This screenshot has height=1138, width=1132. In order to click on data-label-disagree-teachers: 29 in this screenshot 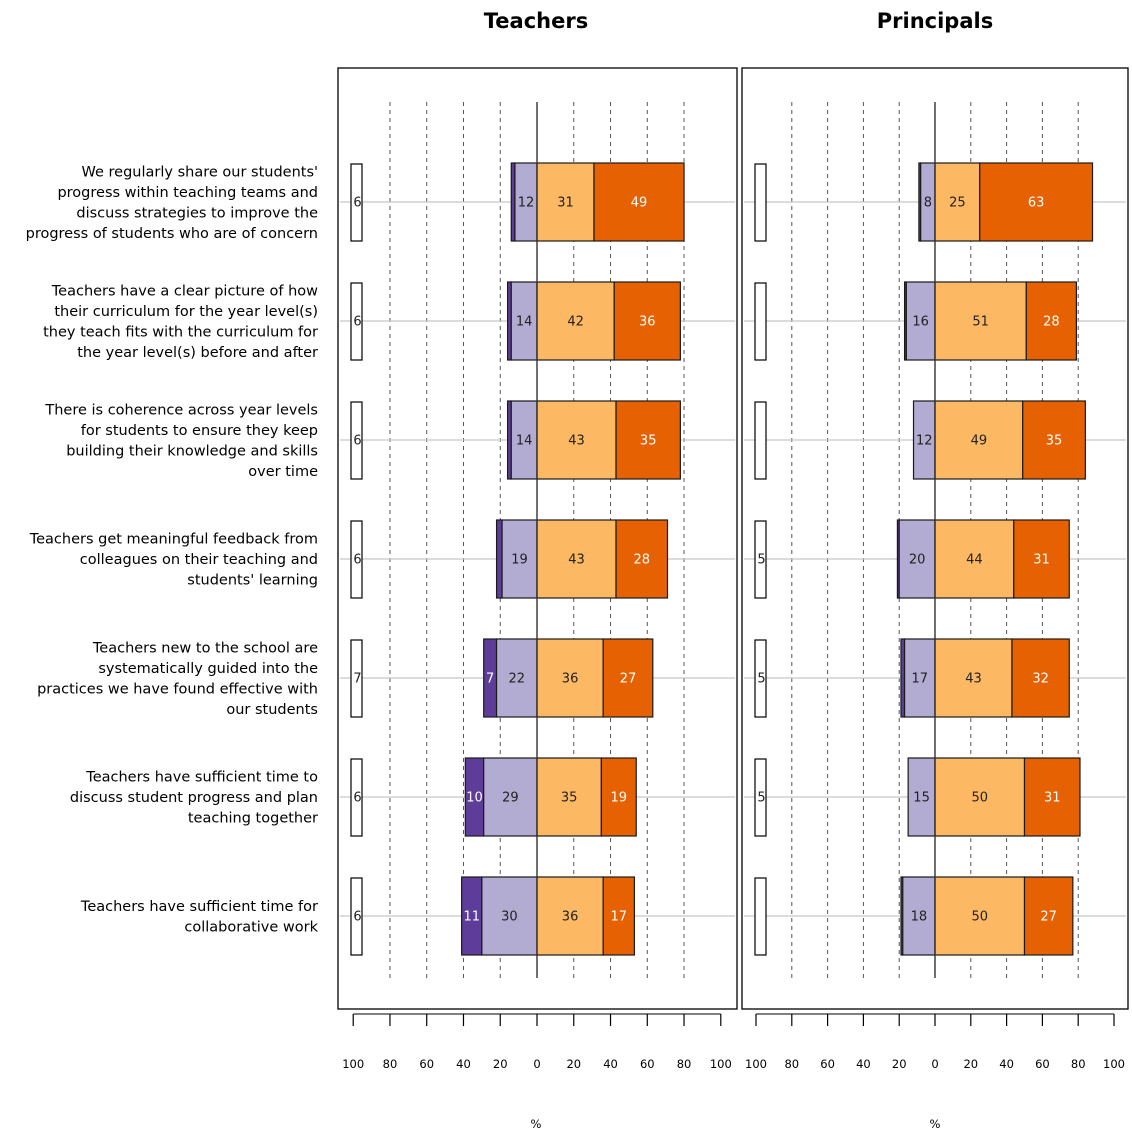, I will do `click(510, 798)`.